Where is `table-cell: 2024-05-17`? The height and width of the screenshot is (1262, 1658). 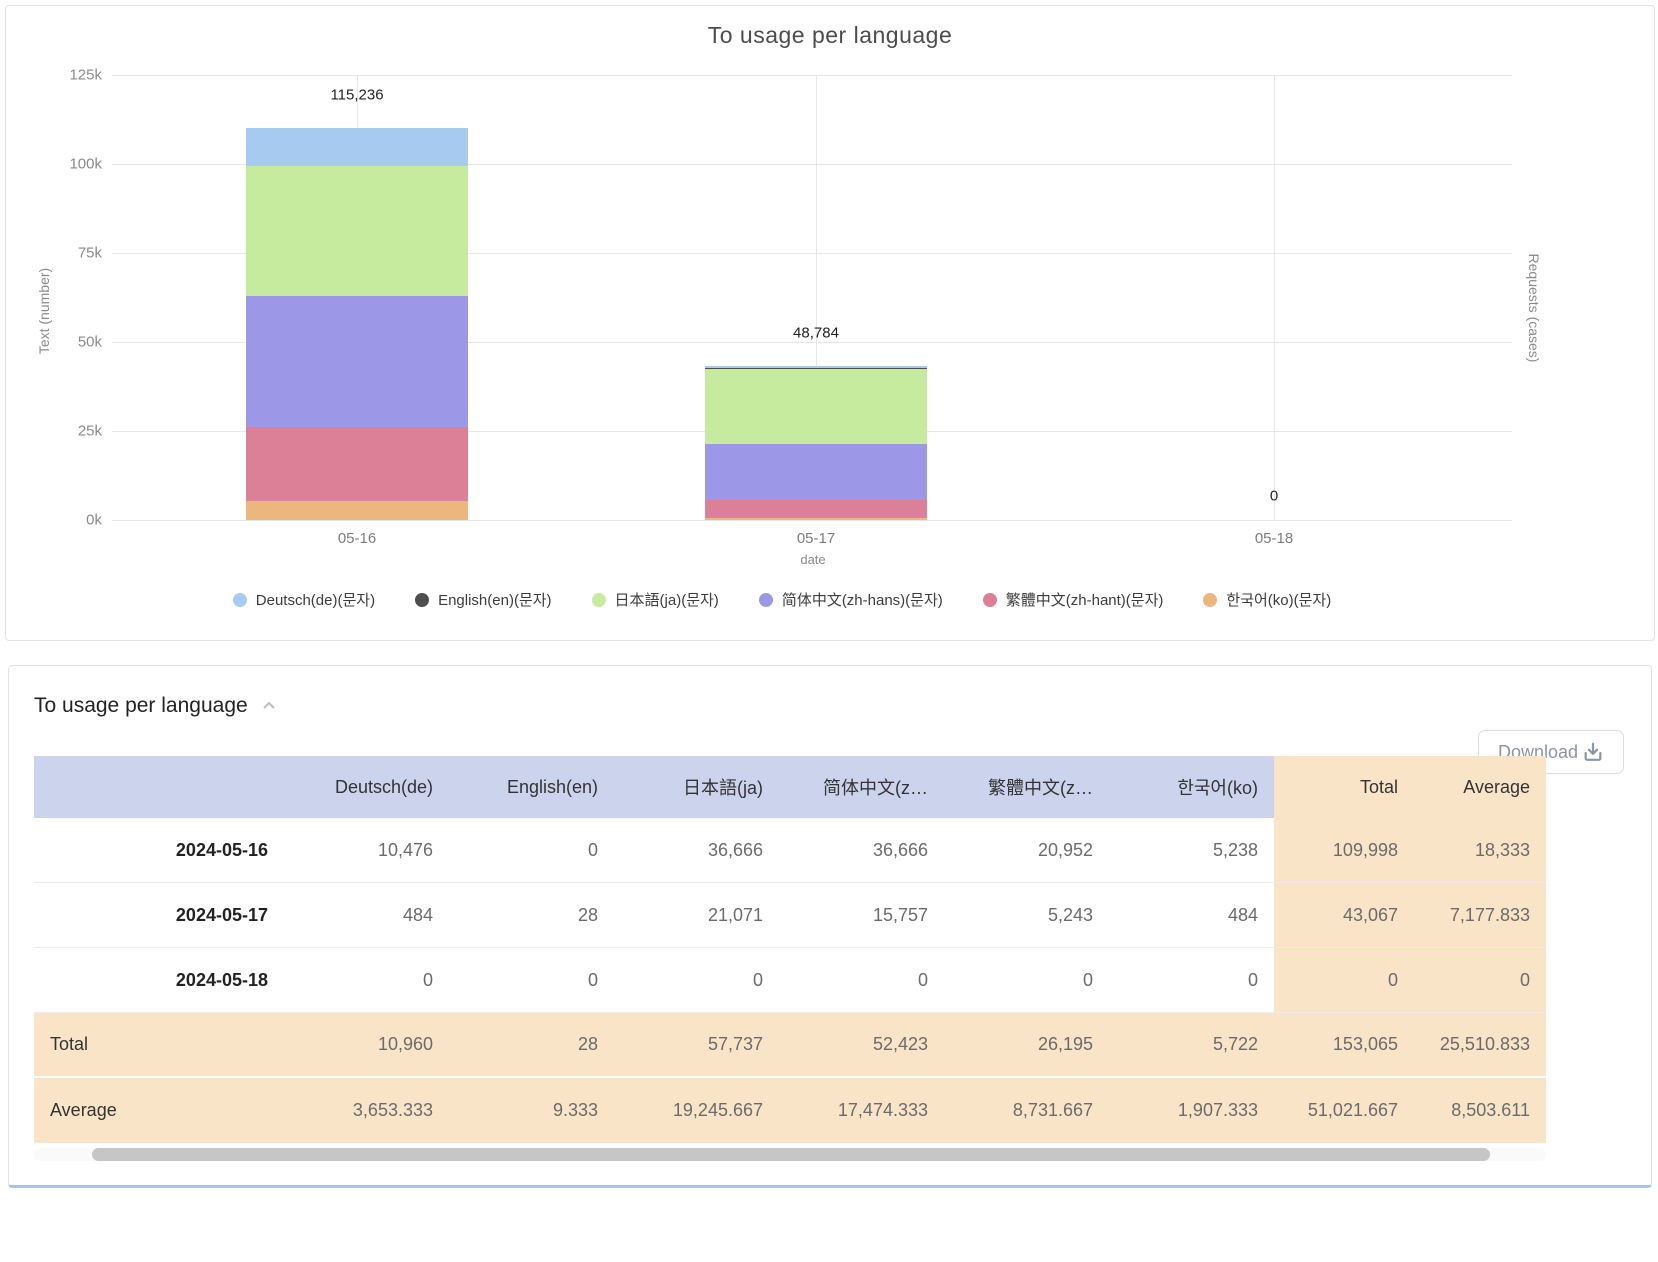 table-cell: 2024-05-17 is located at coordinates (159, 915).